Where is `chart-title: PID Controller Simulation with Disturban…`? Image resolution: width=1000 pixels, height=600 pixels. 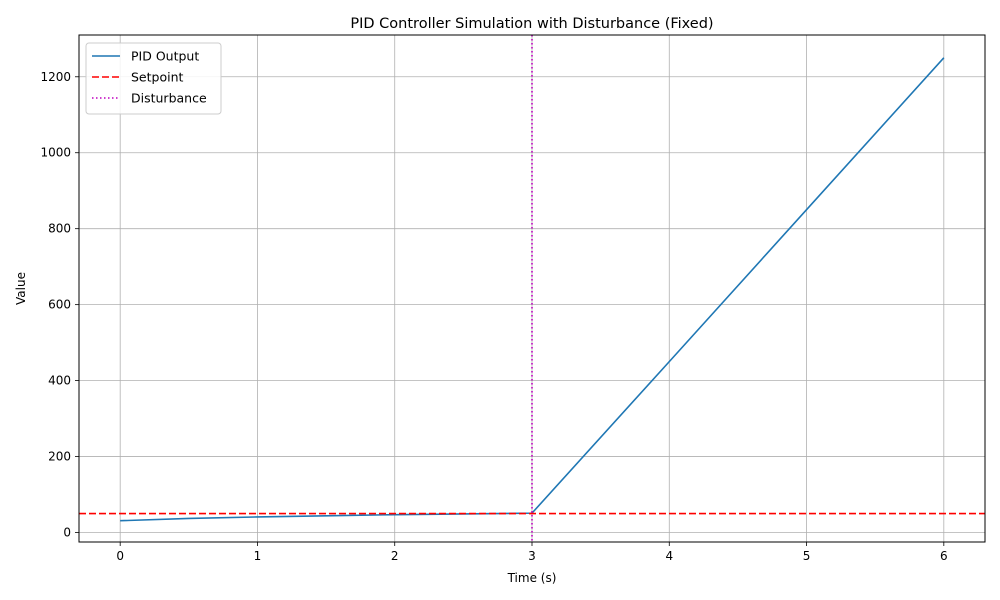 chart-title: PID Controller Simulation with Disturban… is located at coordinates (531, 24).